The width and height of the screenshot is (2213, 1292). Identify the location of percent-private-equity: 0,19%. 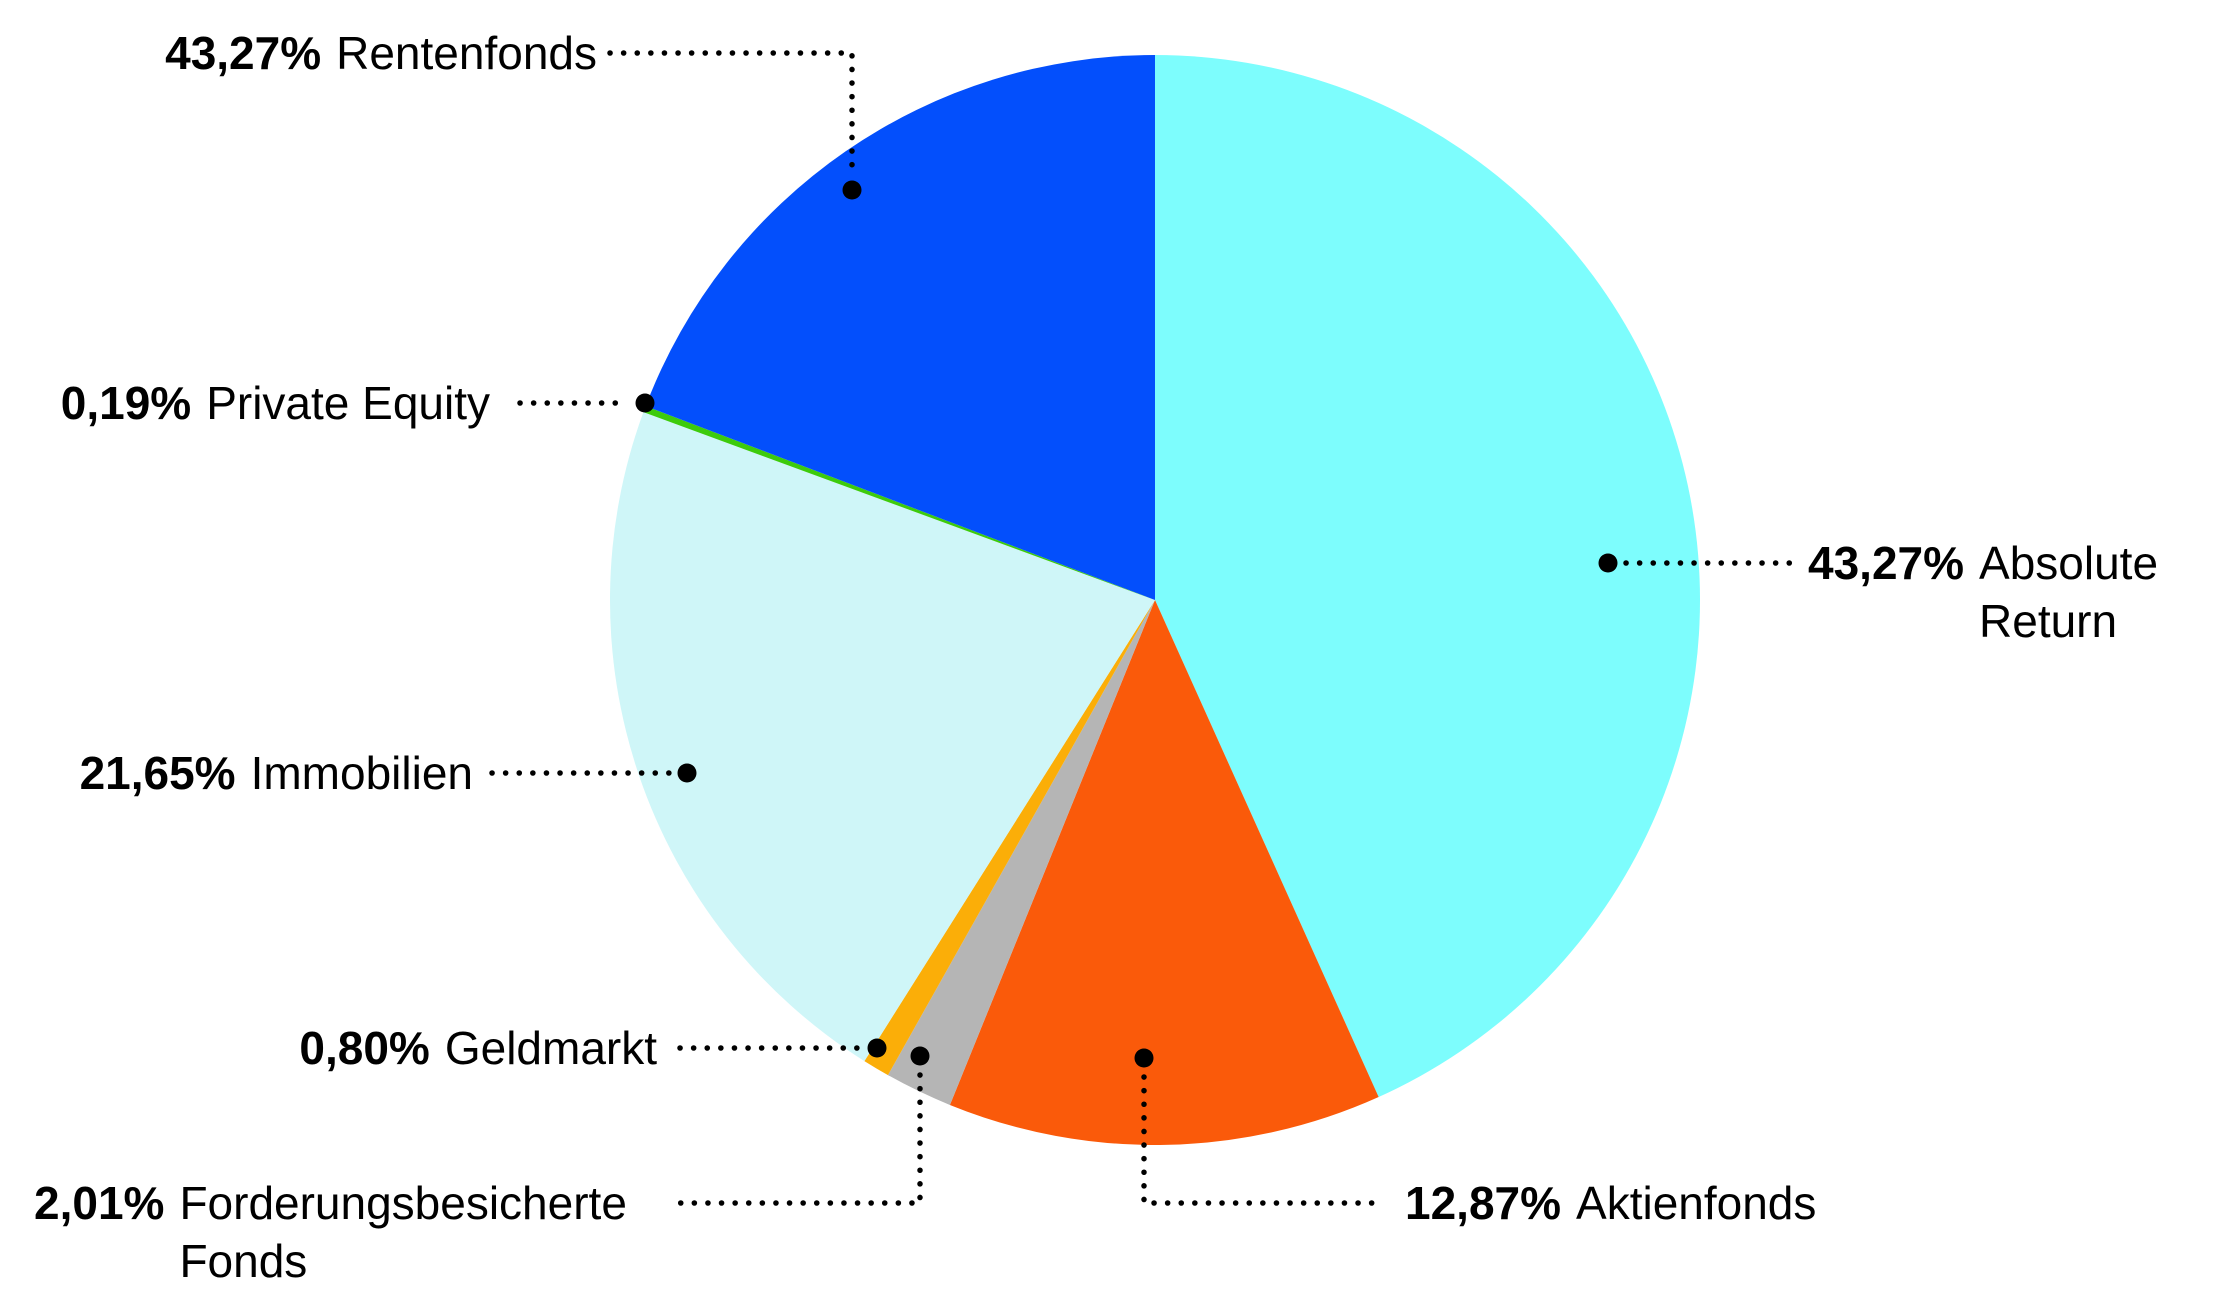
(126, 403).